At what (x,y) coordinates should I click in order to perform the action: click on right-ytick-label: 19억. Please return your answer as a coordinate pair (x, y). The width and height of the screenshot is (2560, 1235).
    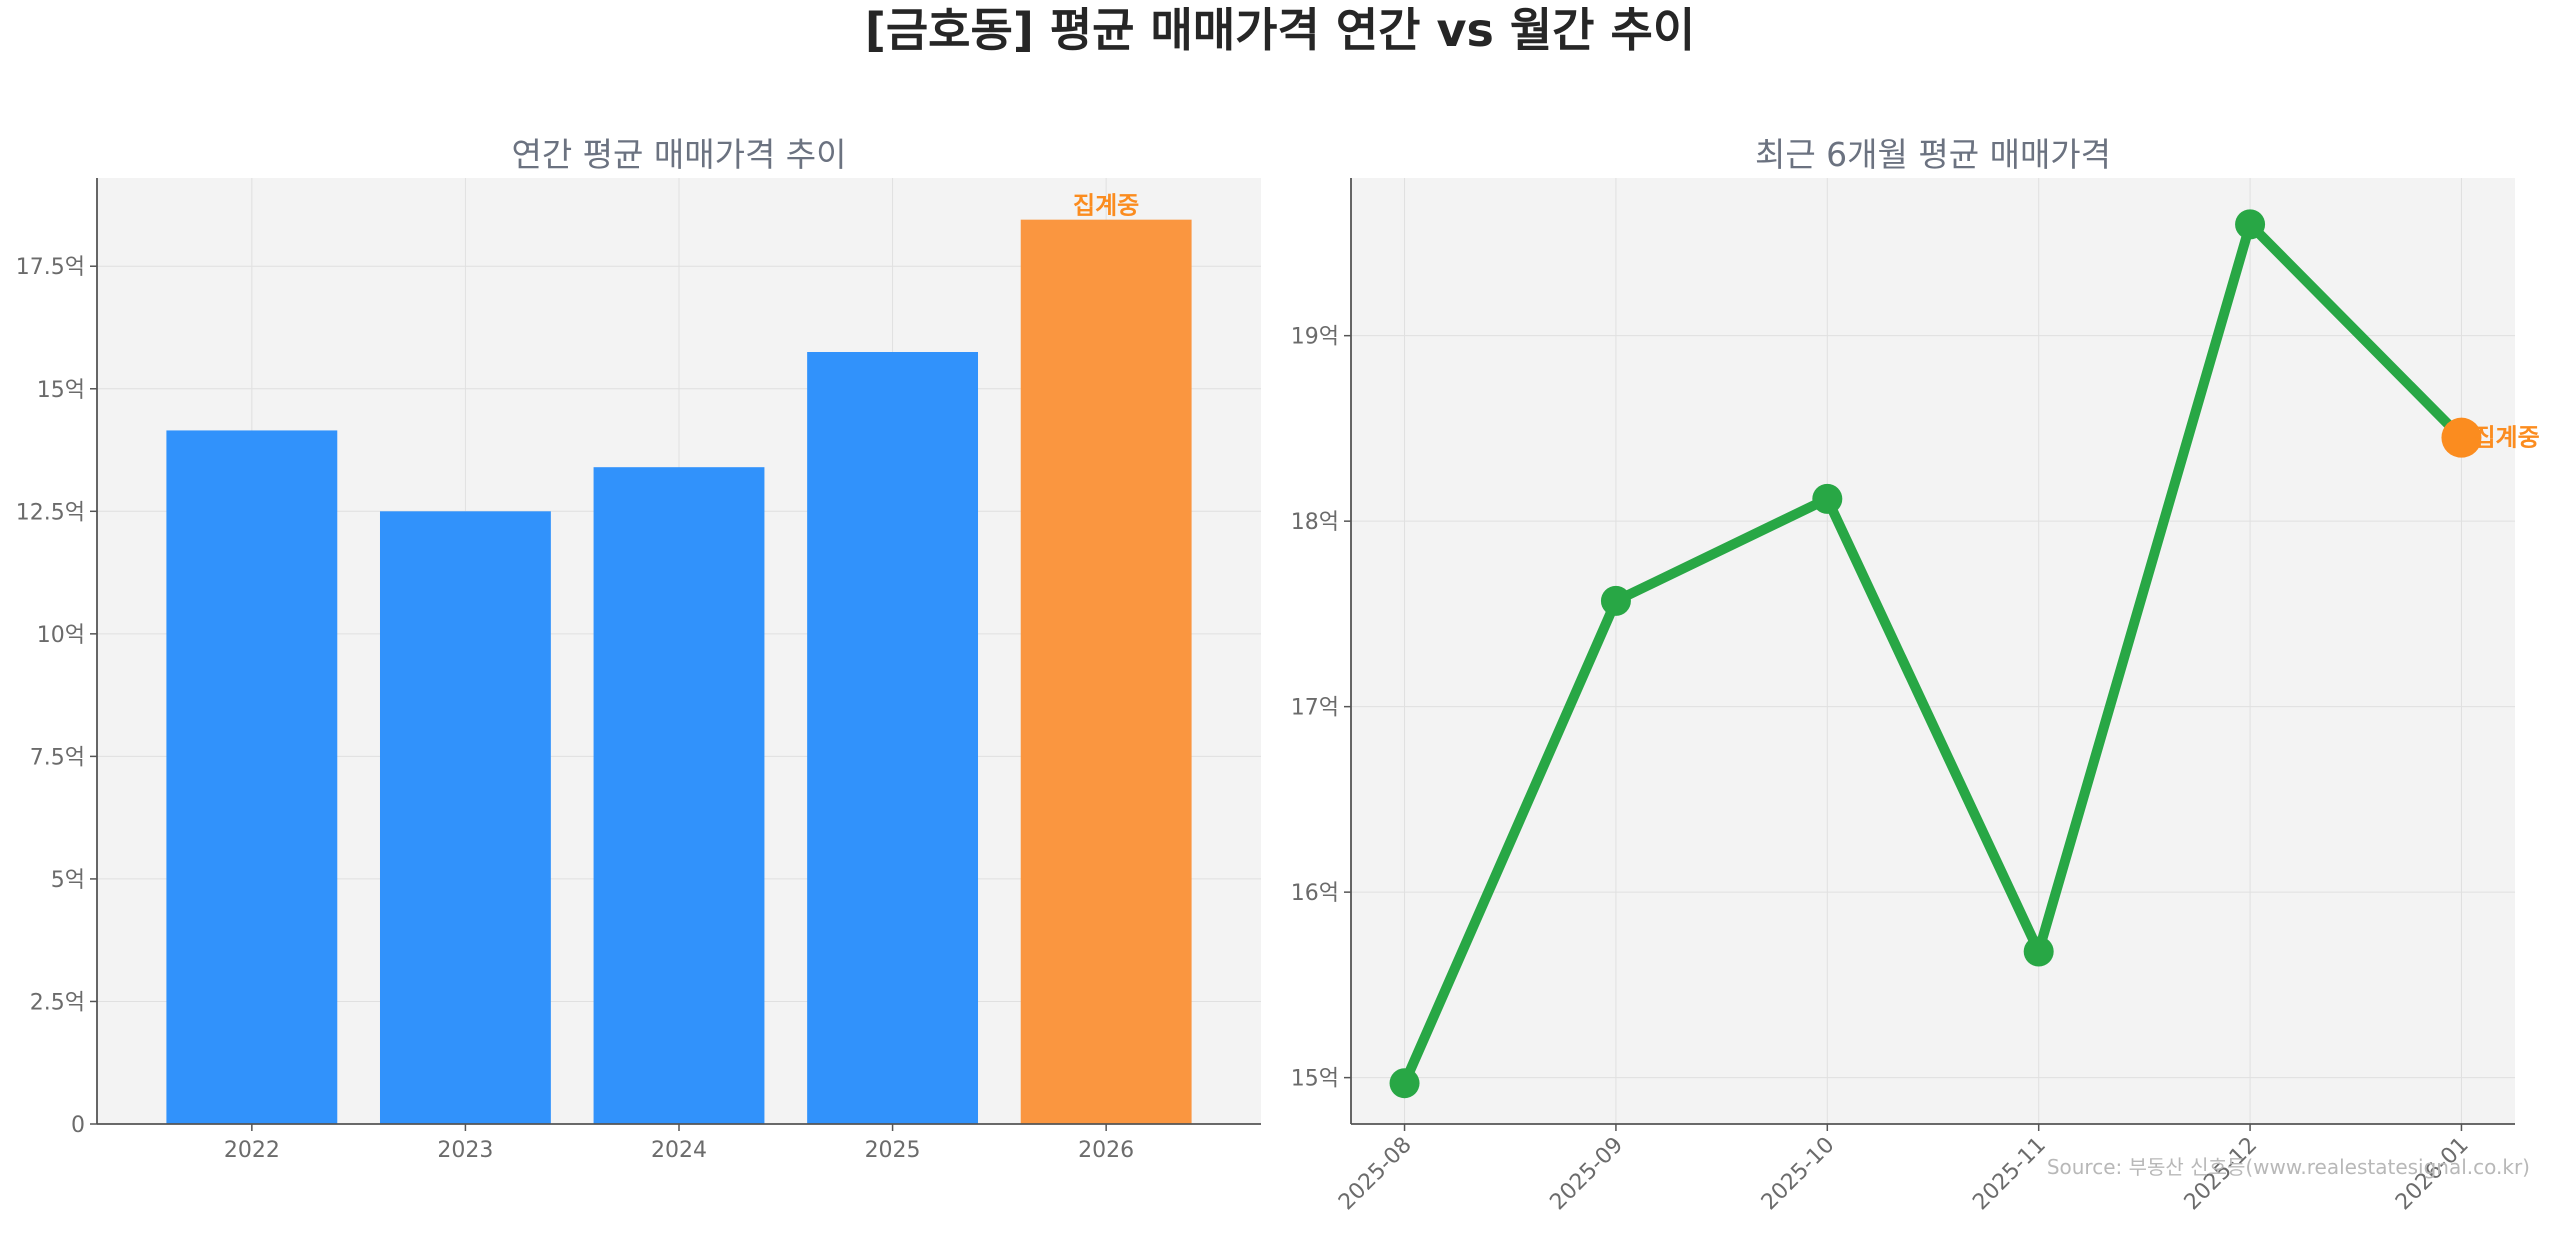
    Looking at the image, I should click on (1315, 337).